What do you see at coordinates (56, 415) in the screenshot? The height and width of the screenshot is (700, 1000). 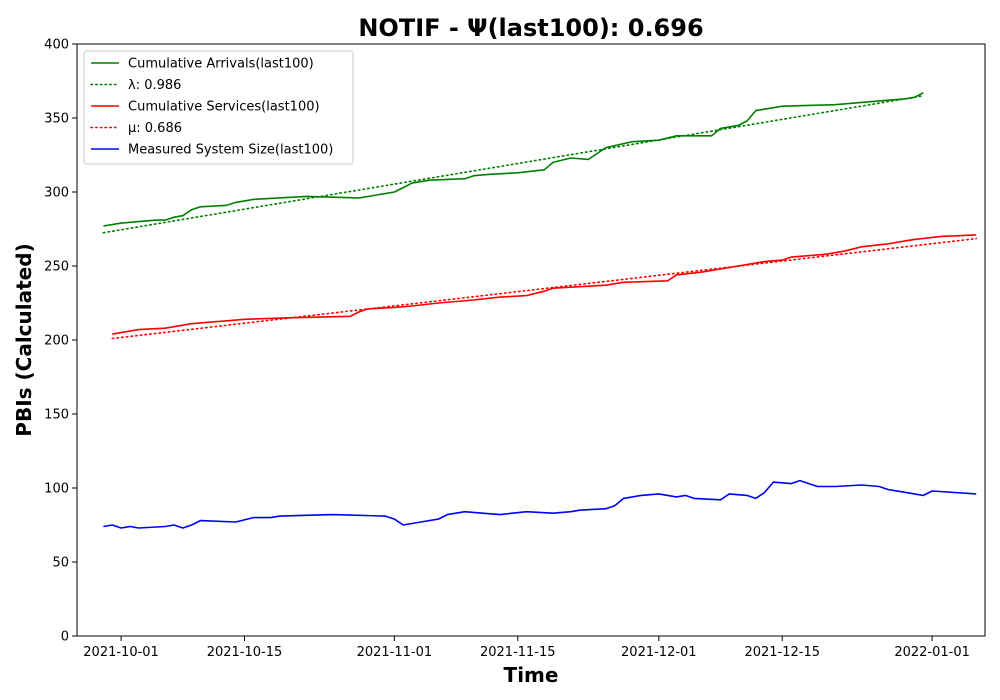 I see `y-tick-label: 150` at bounding box center [56, 415].